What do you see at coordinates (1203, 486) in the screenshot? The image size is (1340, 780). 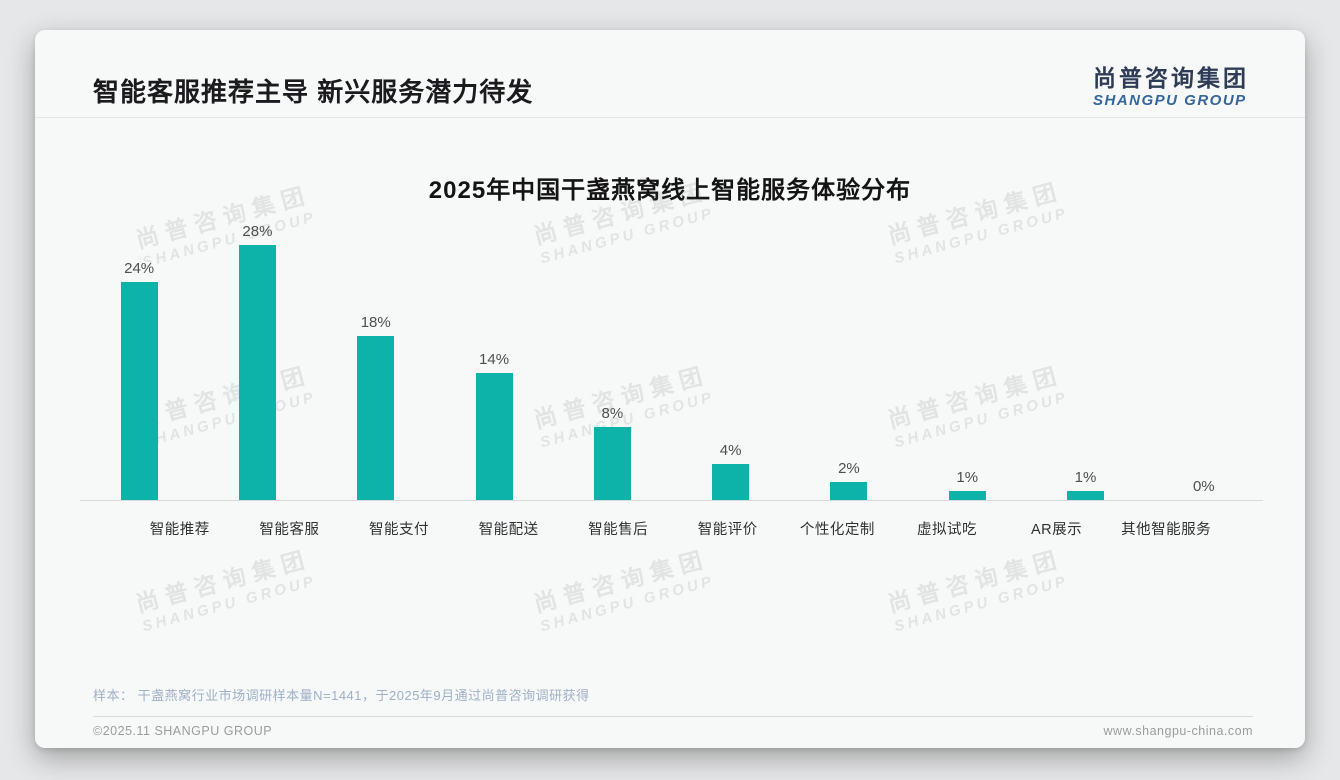 I see `bar-value-label: 0%` at bounding box center [1203, 486].